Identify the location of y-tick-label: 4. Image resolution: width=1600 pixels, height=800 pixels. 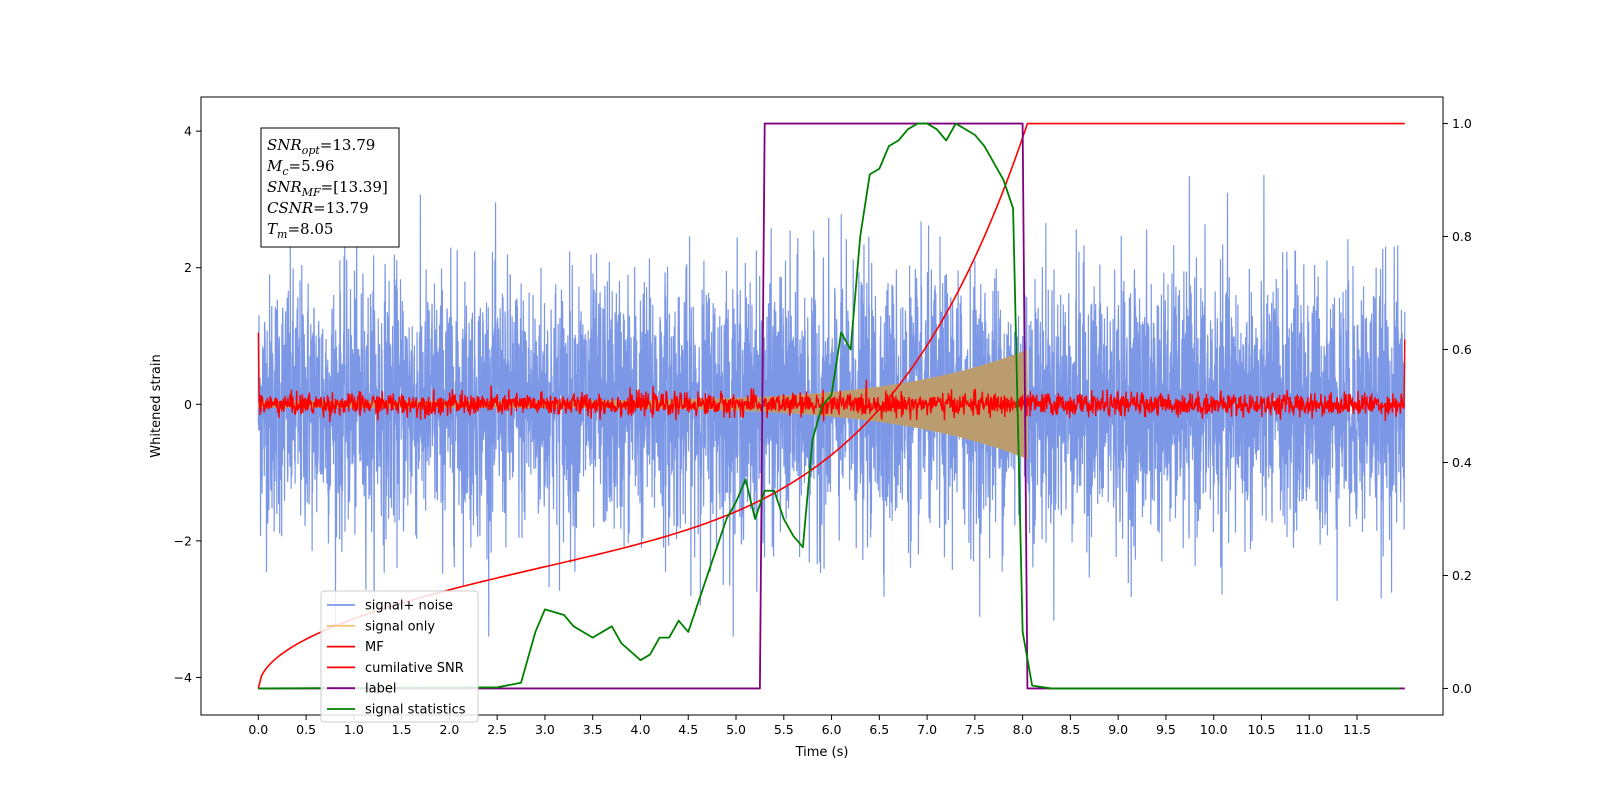
(188, 131).